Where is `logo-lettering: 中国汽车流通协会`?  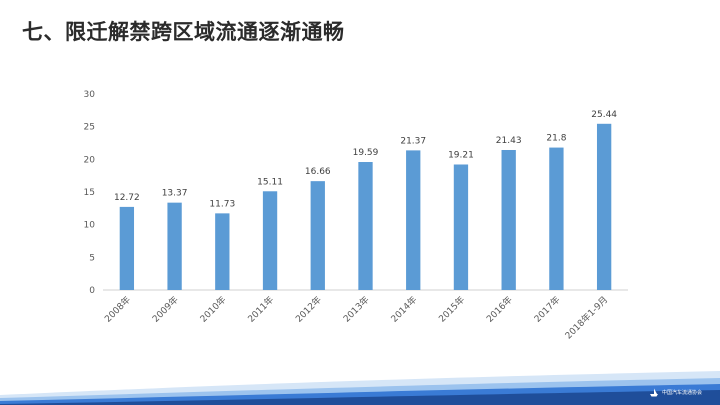
logo-lettering: 中国汽车流通协会 is located at coordinates (681, 393).